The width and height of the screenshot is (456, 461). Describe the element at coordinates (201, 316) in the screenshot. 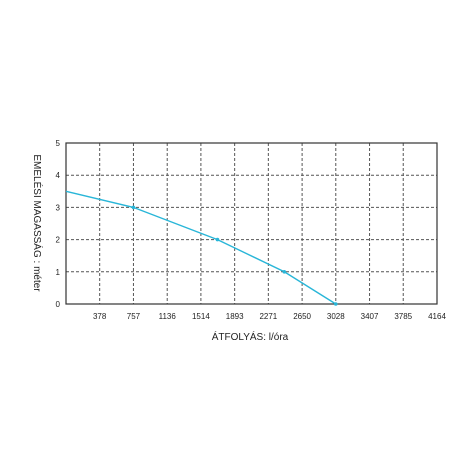

I see `x-tick-label: 1514` at that location.